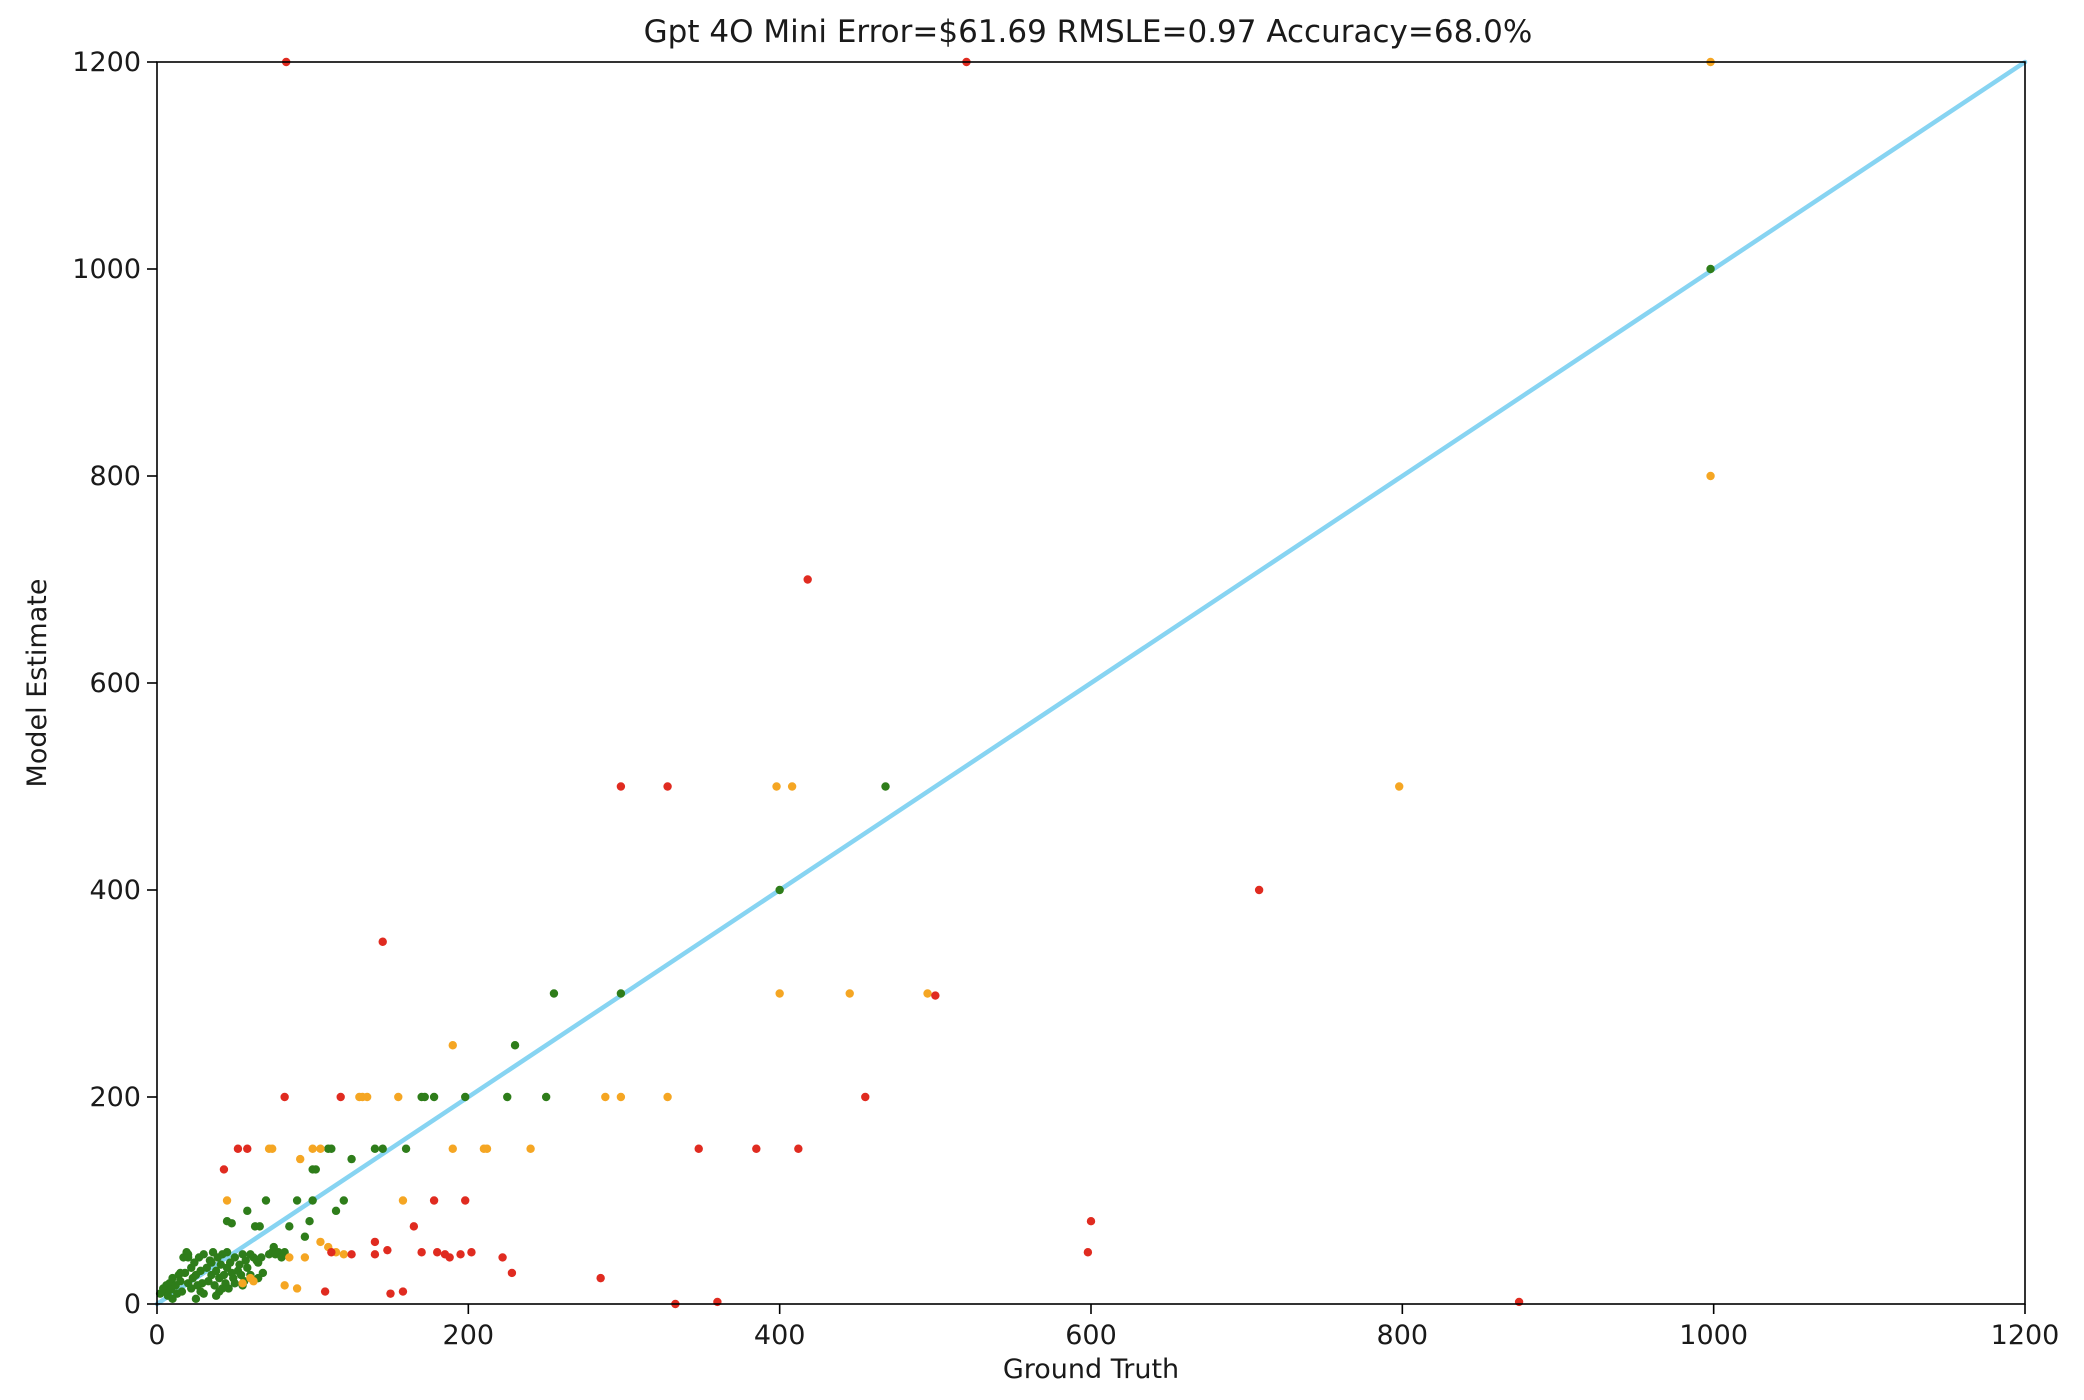 The height and width of the screenshot is (1400, 2084). I want to click on y-axis: 0 200 400 600 800 1000 1200, so click(114, 683).